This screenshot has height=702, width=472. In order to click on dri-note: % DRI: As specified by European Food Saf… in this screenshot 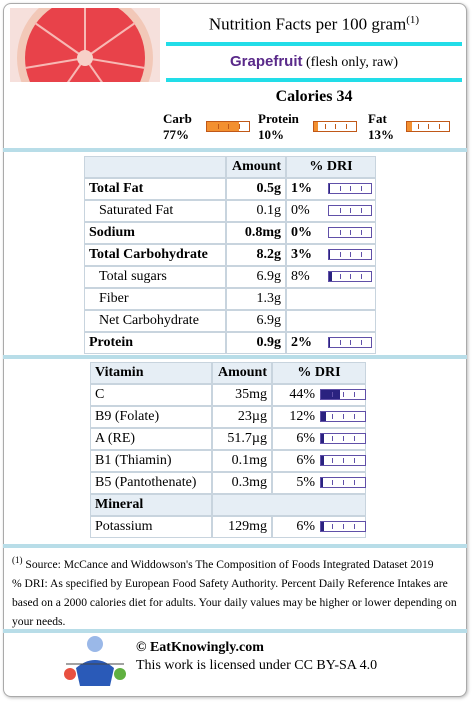, I will do `click(234, 602)`.